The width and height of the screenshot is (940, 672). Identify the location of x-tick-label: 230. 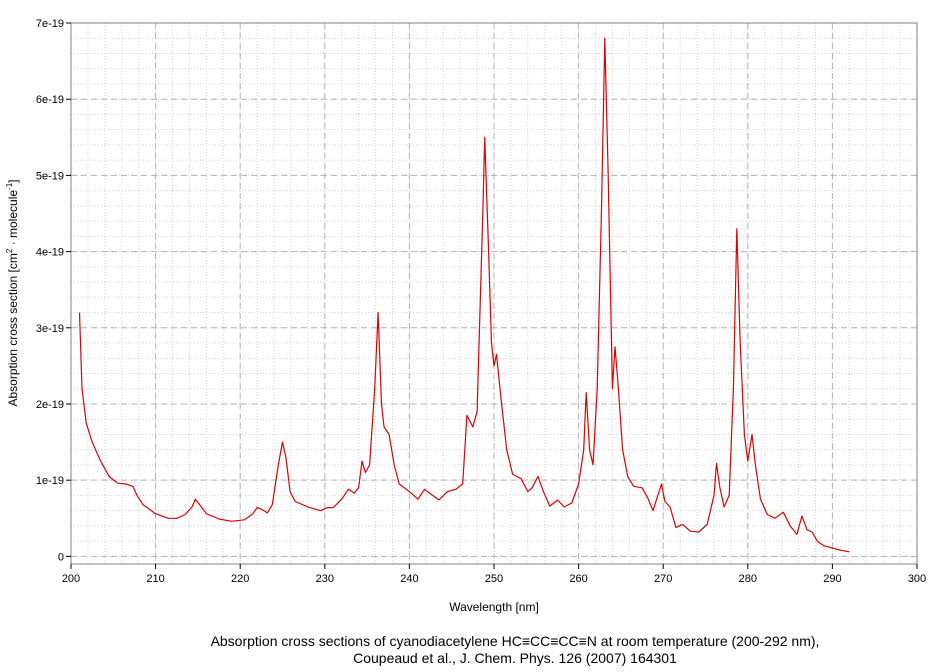
(325, 579).